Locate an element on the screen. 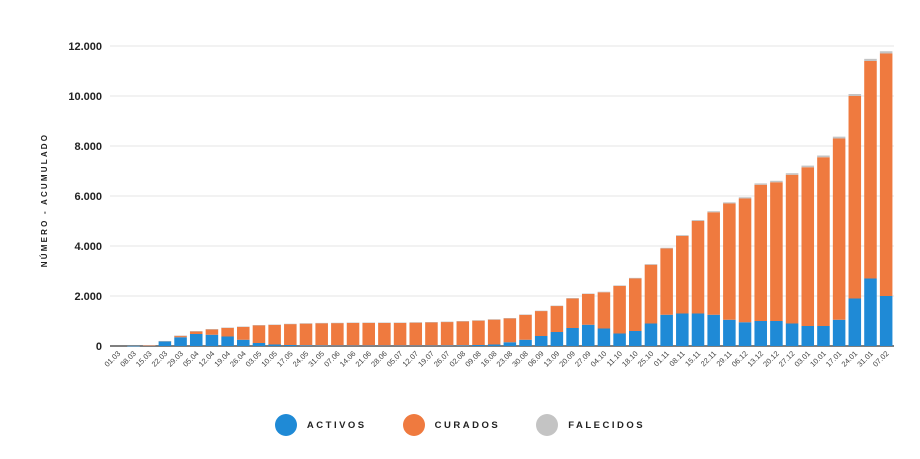 The image size is (920, 459). x-tick-label: 17.01 is located at coordinates (834, 359).